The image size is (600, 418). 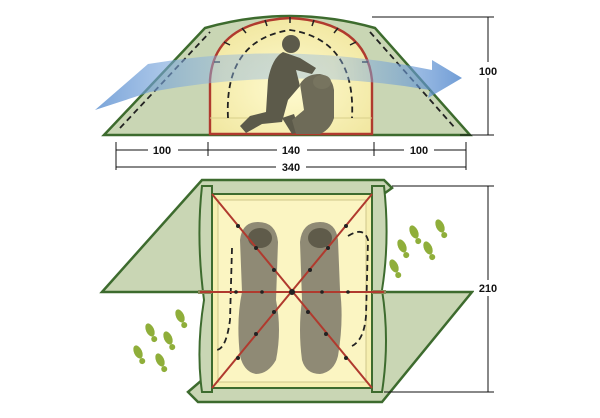 I want to click on airflow-arrow-icon, so click(x=278, y=81).